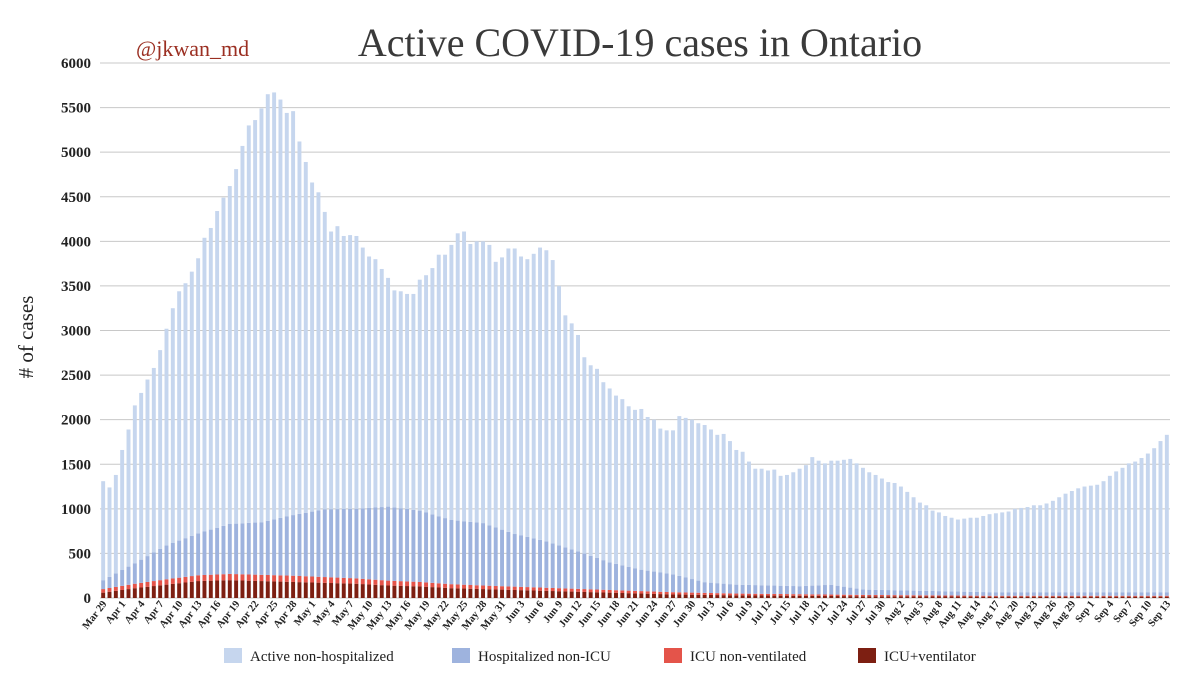  What do you see at coordinates (223, 361) in the screenshot?
I see `bar-day-19-active-non-hospitalized` at bounding box center [223, 361].